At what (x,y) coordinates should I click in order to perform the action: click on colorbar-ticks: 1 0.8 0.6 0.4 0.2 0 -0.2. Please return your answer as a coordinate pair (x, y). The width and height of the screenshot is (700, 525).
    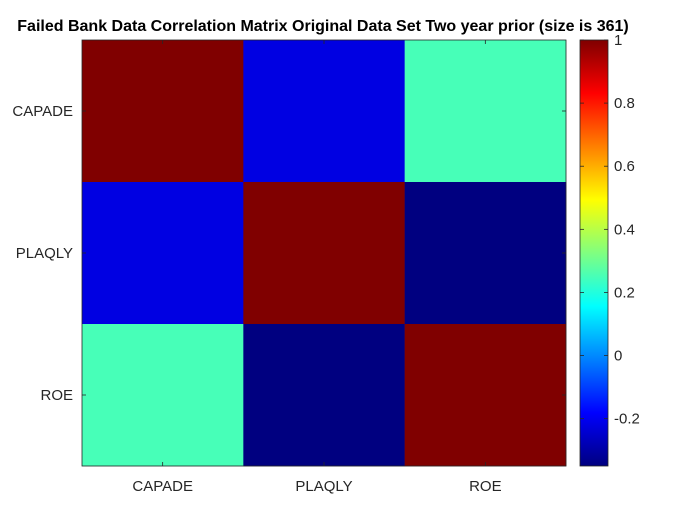
    Looking at the image, I should click on (610, 230).